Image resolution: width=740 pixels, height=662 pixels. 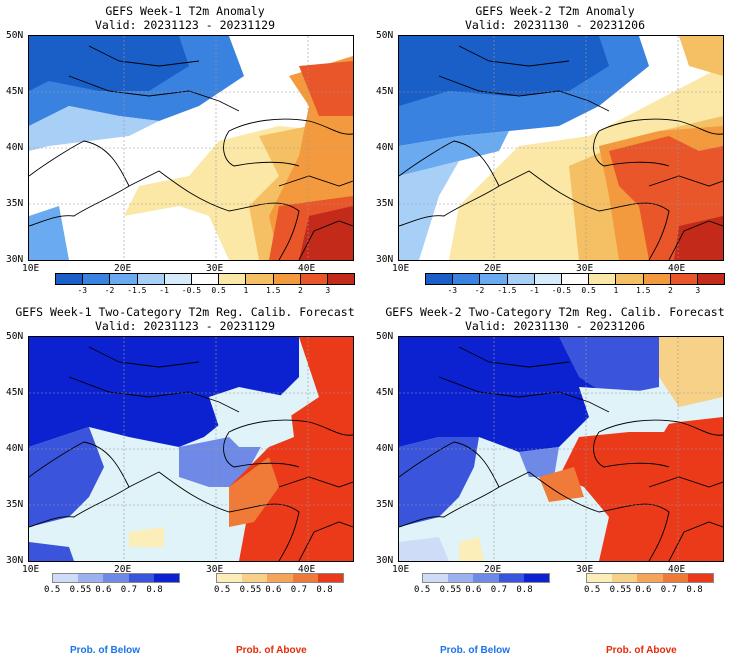 I want to click on colorbar-tick-label: -1.5, so click(x=507, y=290).